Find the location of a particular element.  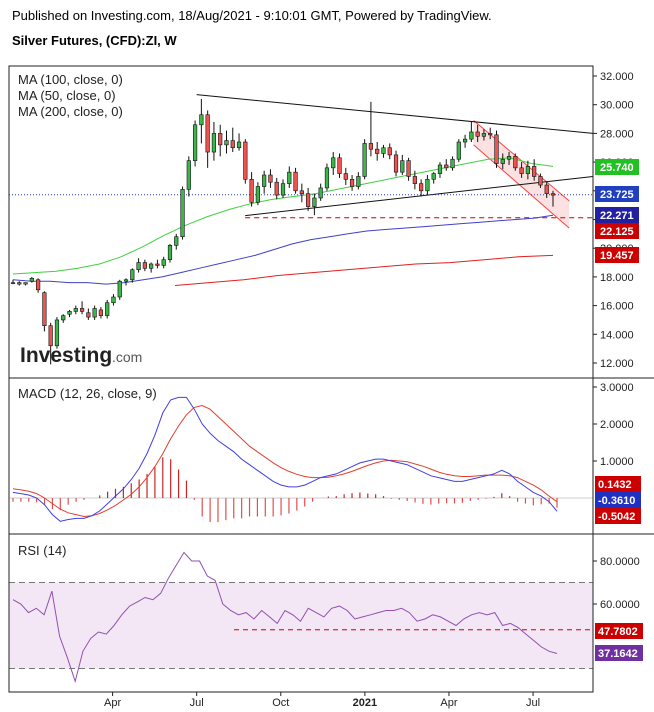

macd-line is located at coordinates (285, 459).